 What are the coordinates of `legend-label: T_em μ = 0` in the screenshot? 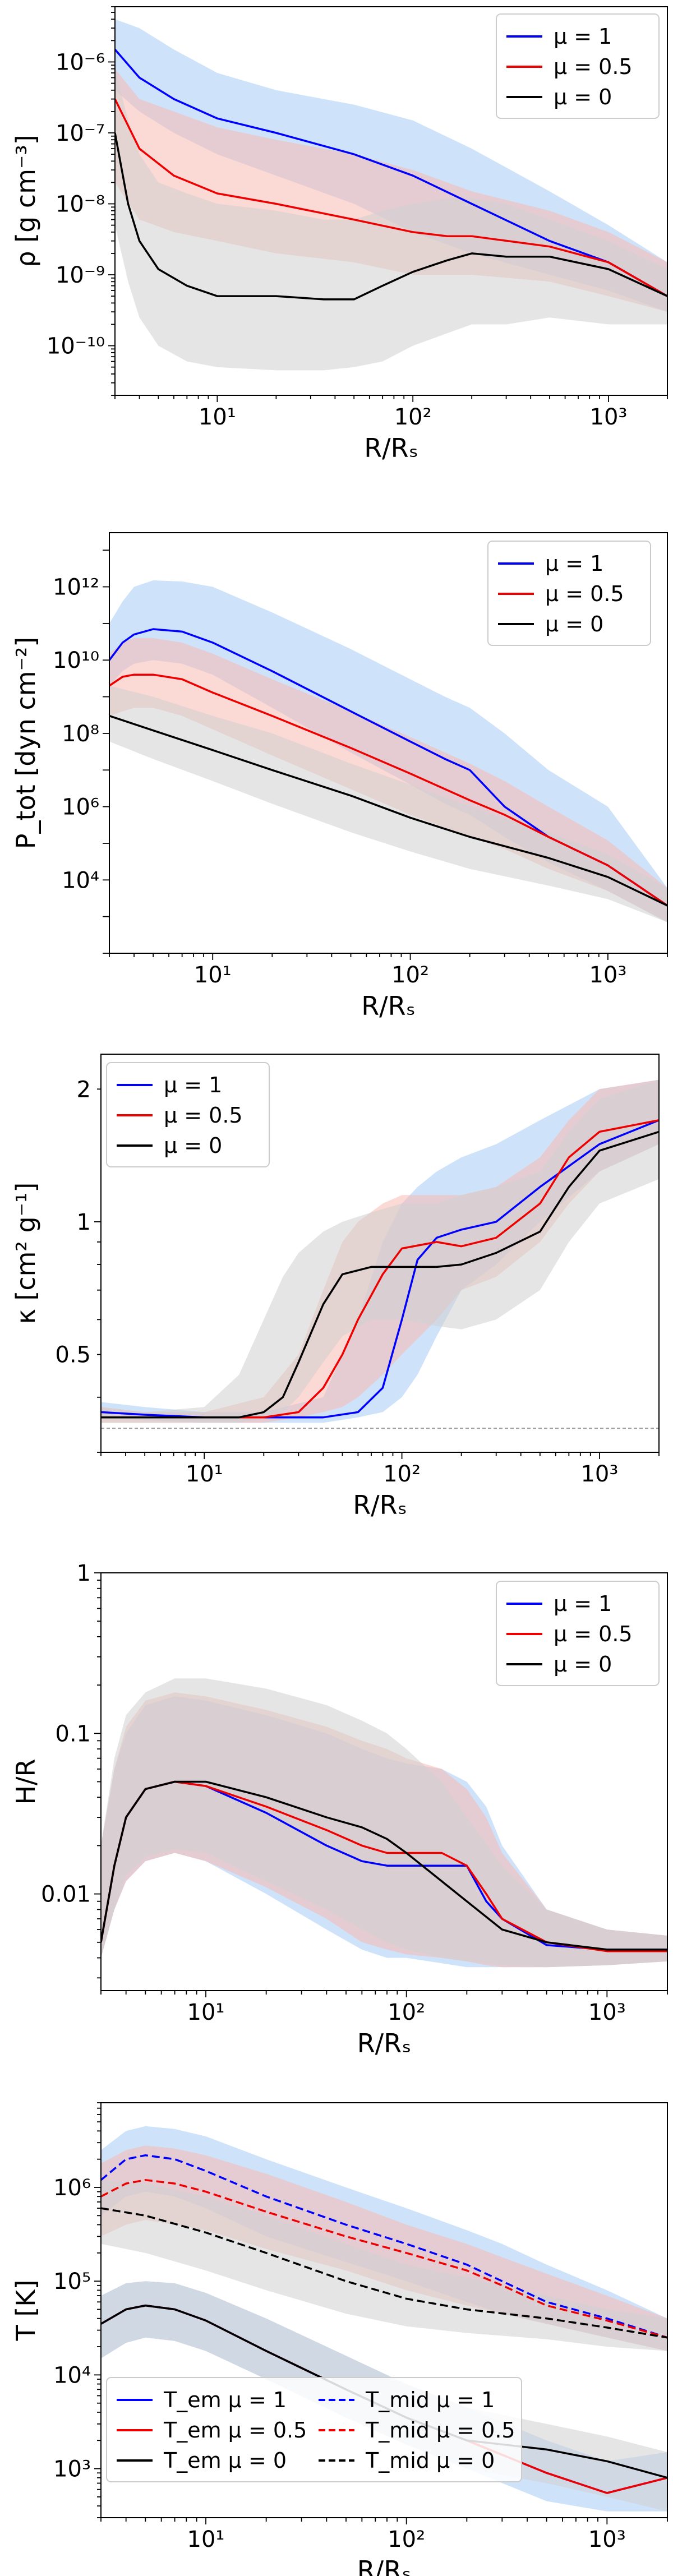 It's located at (225, 2460).